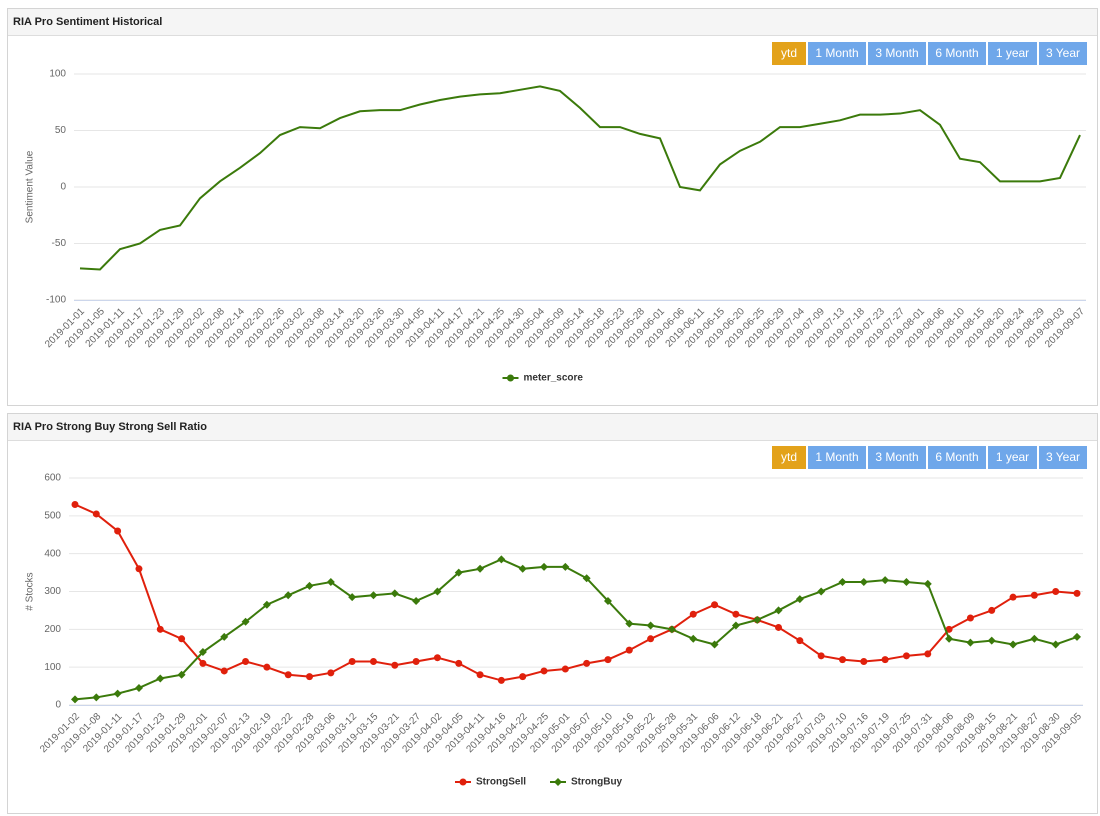 Image resolution: width=1100 pixels, height=816 pixels. I want to click on legend-item: meter_score, so click(543, 378).